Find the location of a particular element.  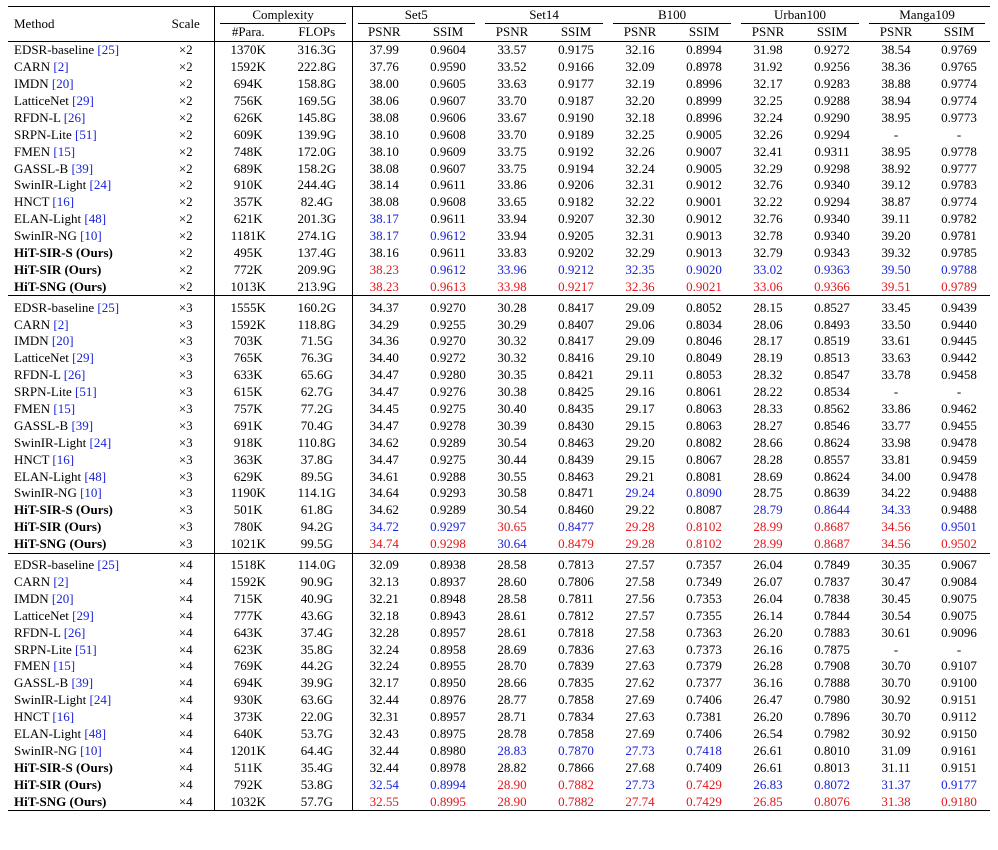

ssim-cell: 0.8624 is located at coordinates (832, 442).